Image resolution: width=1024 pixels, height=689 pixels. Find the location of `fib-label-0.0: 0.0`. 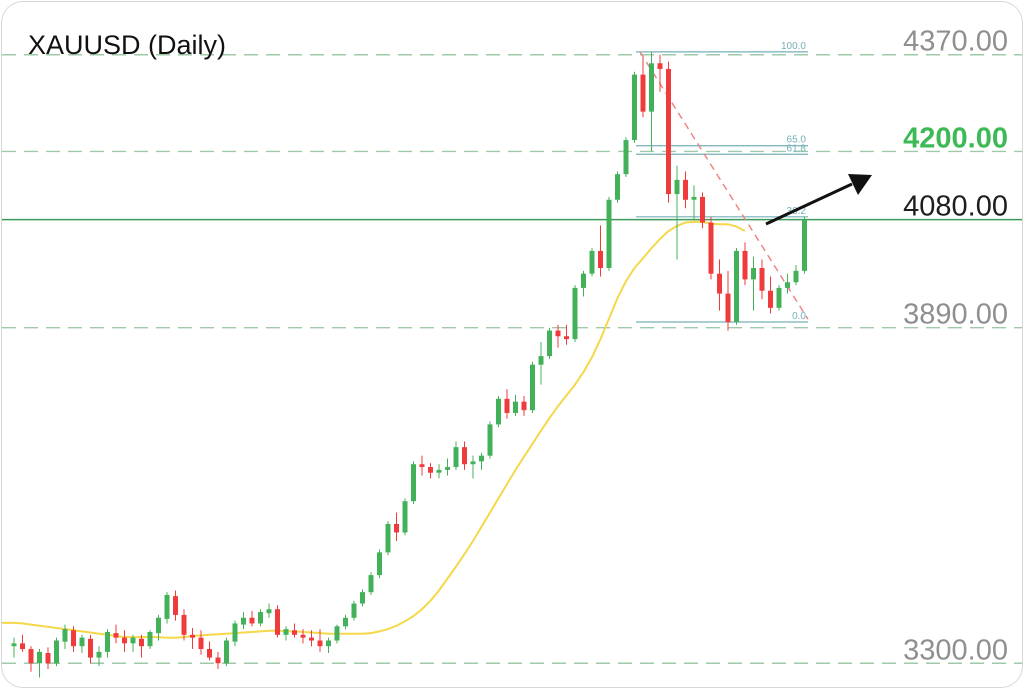

fib-label-0.0: 0.0 is located at coordinates (799, 316).